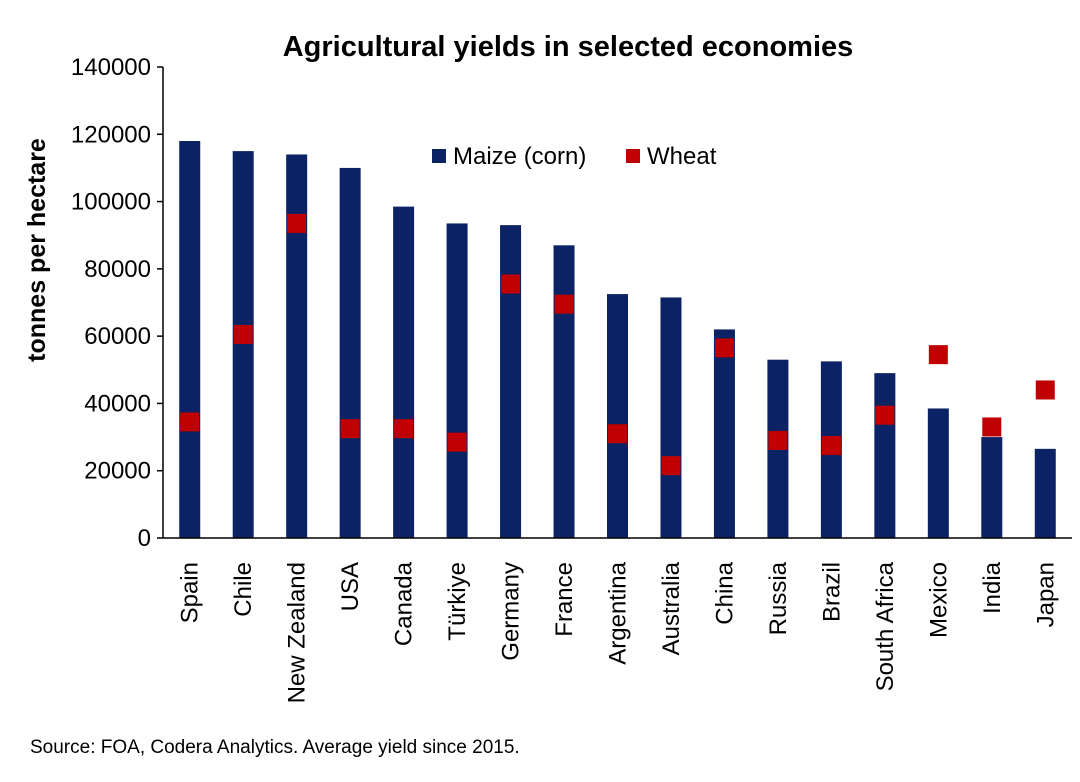 This screenshot has height=782, width=1080. What do you see at coordinates (724, 433) in the screenshot?
I see `bar-maize-china` at bounding box center [724, 433].